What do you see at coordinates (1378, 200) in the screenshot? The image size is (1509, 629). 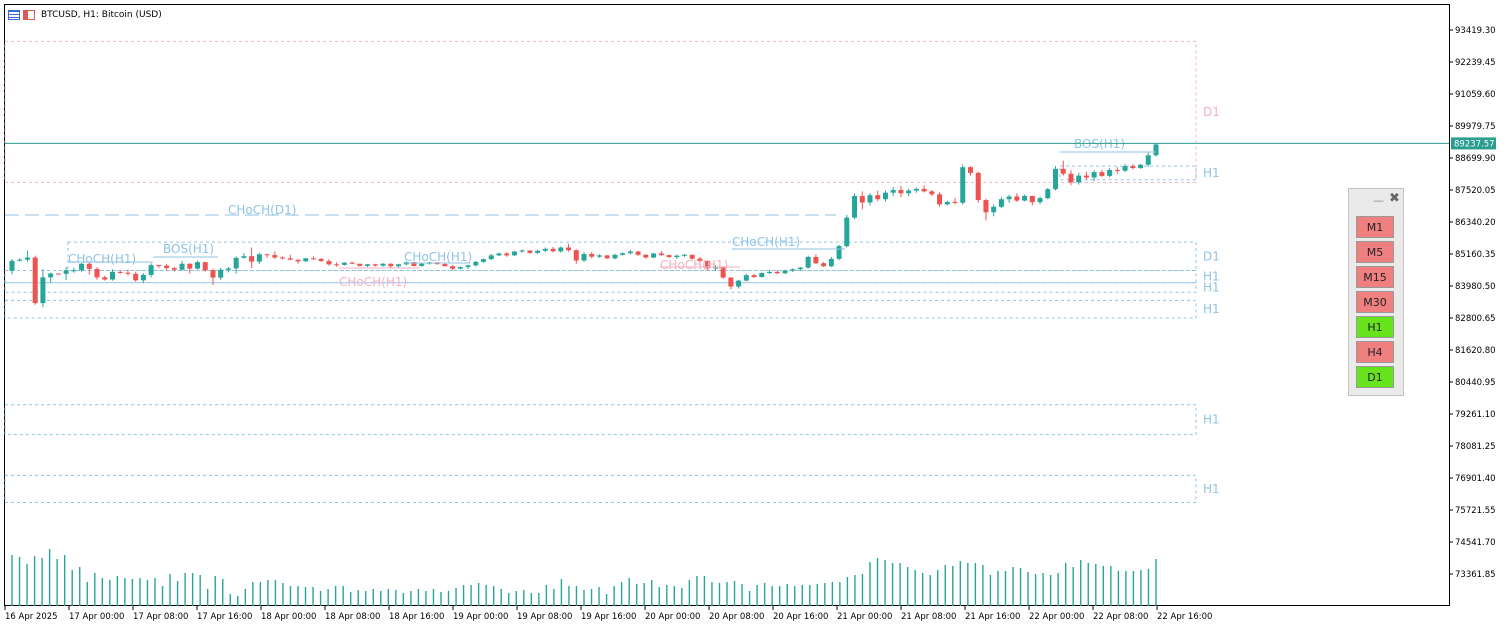 I see `minimize-icon: —` at bounding box center [1378, 200].